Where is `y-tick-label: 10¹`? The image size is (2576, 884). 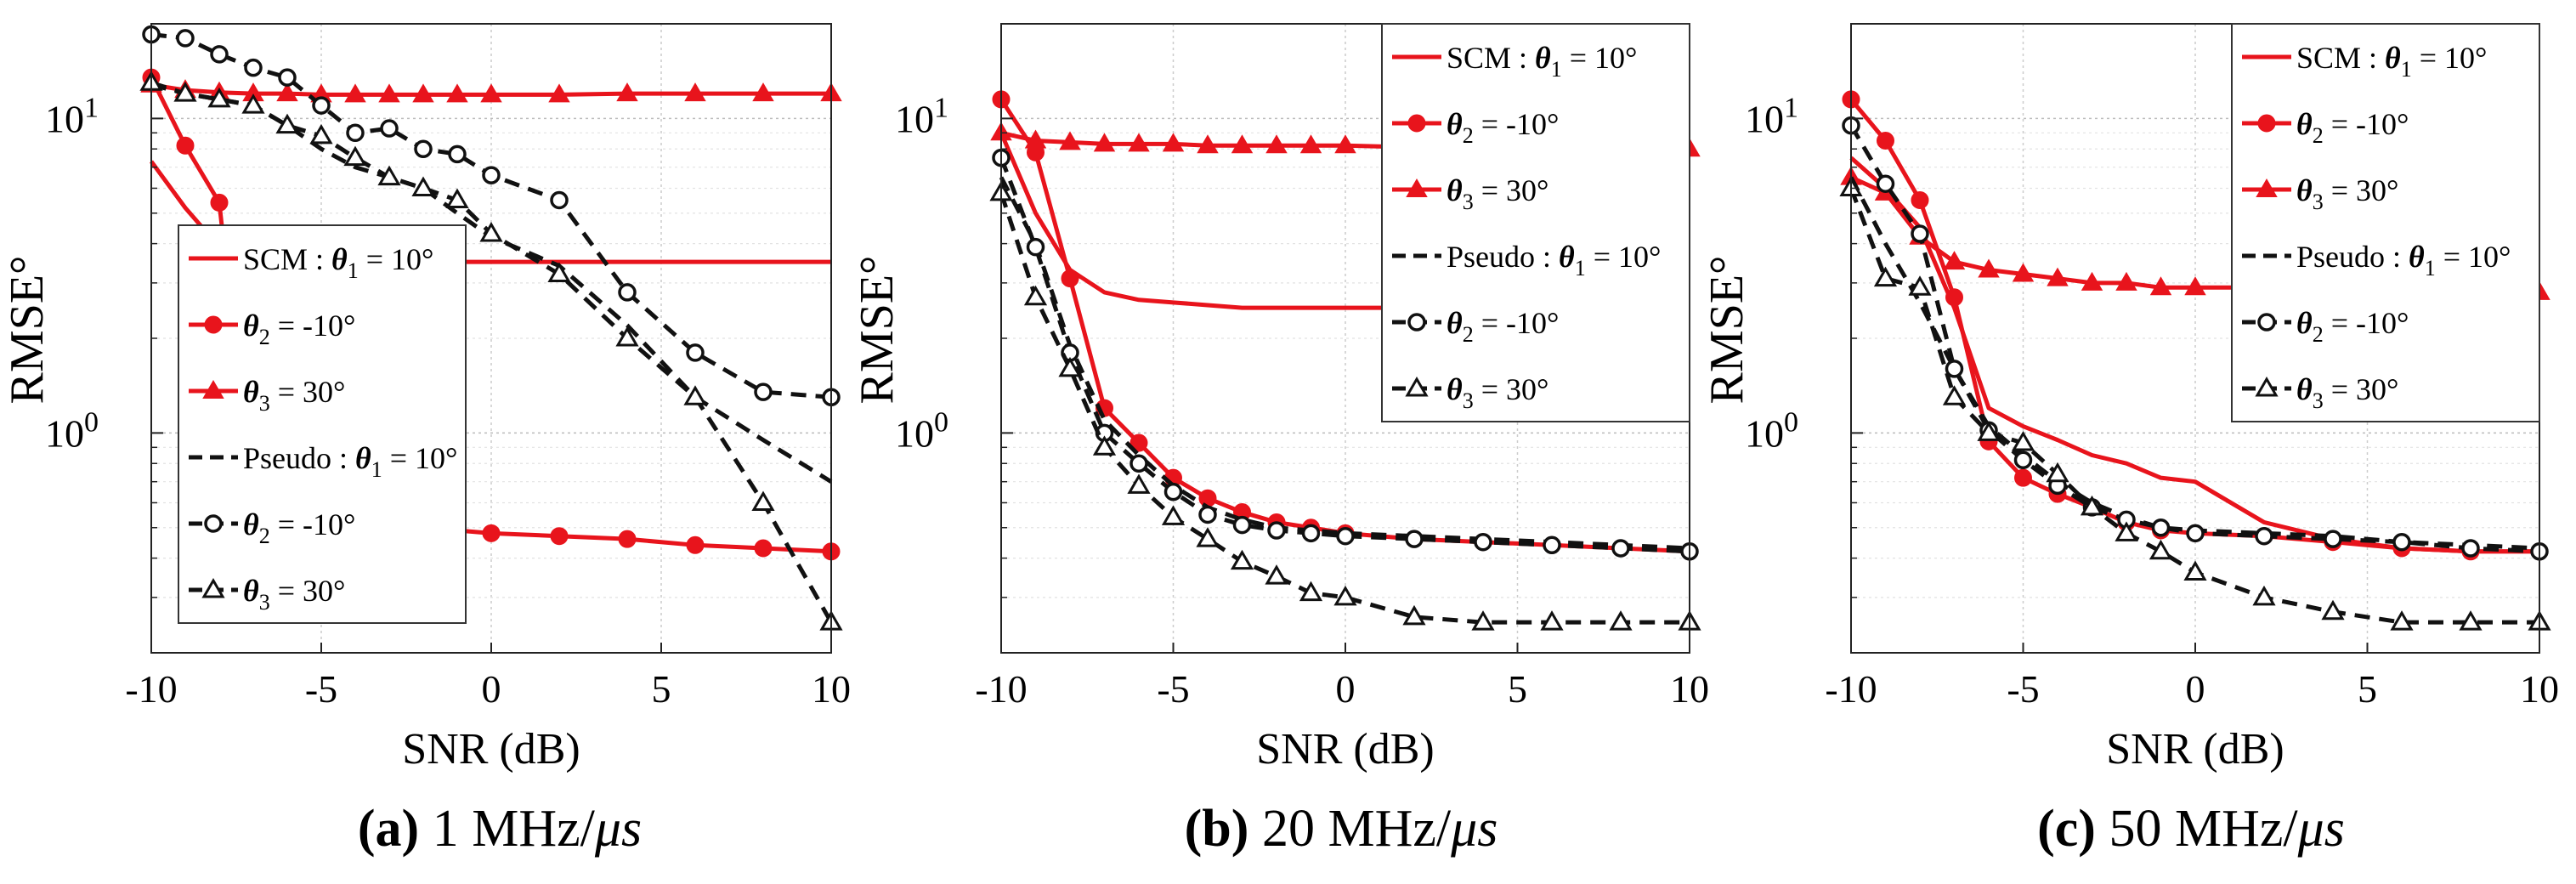 y-tick-label: 10¹ is located at coordinates (921, 116).